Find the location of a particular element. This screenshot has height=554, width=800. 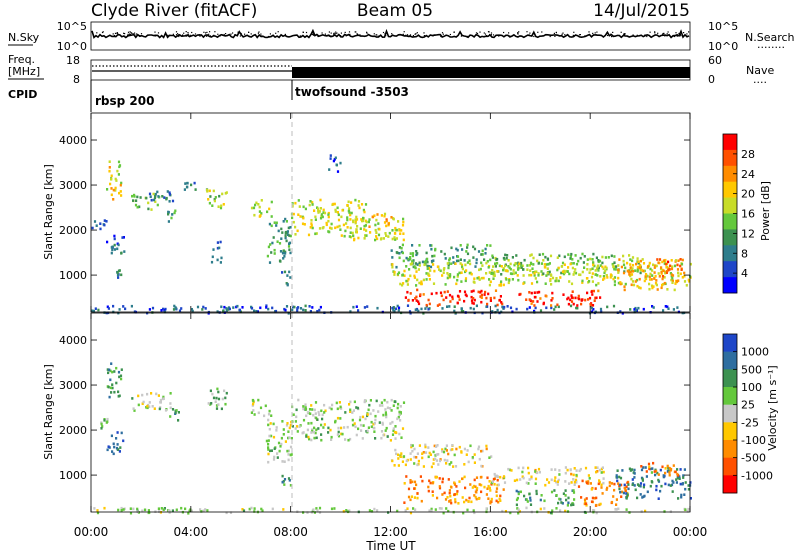

x-tick-label: 08:00 is located at coordinates (290, 532).